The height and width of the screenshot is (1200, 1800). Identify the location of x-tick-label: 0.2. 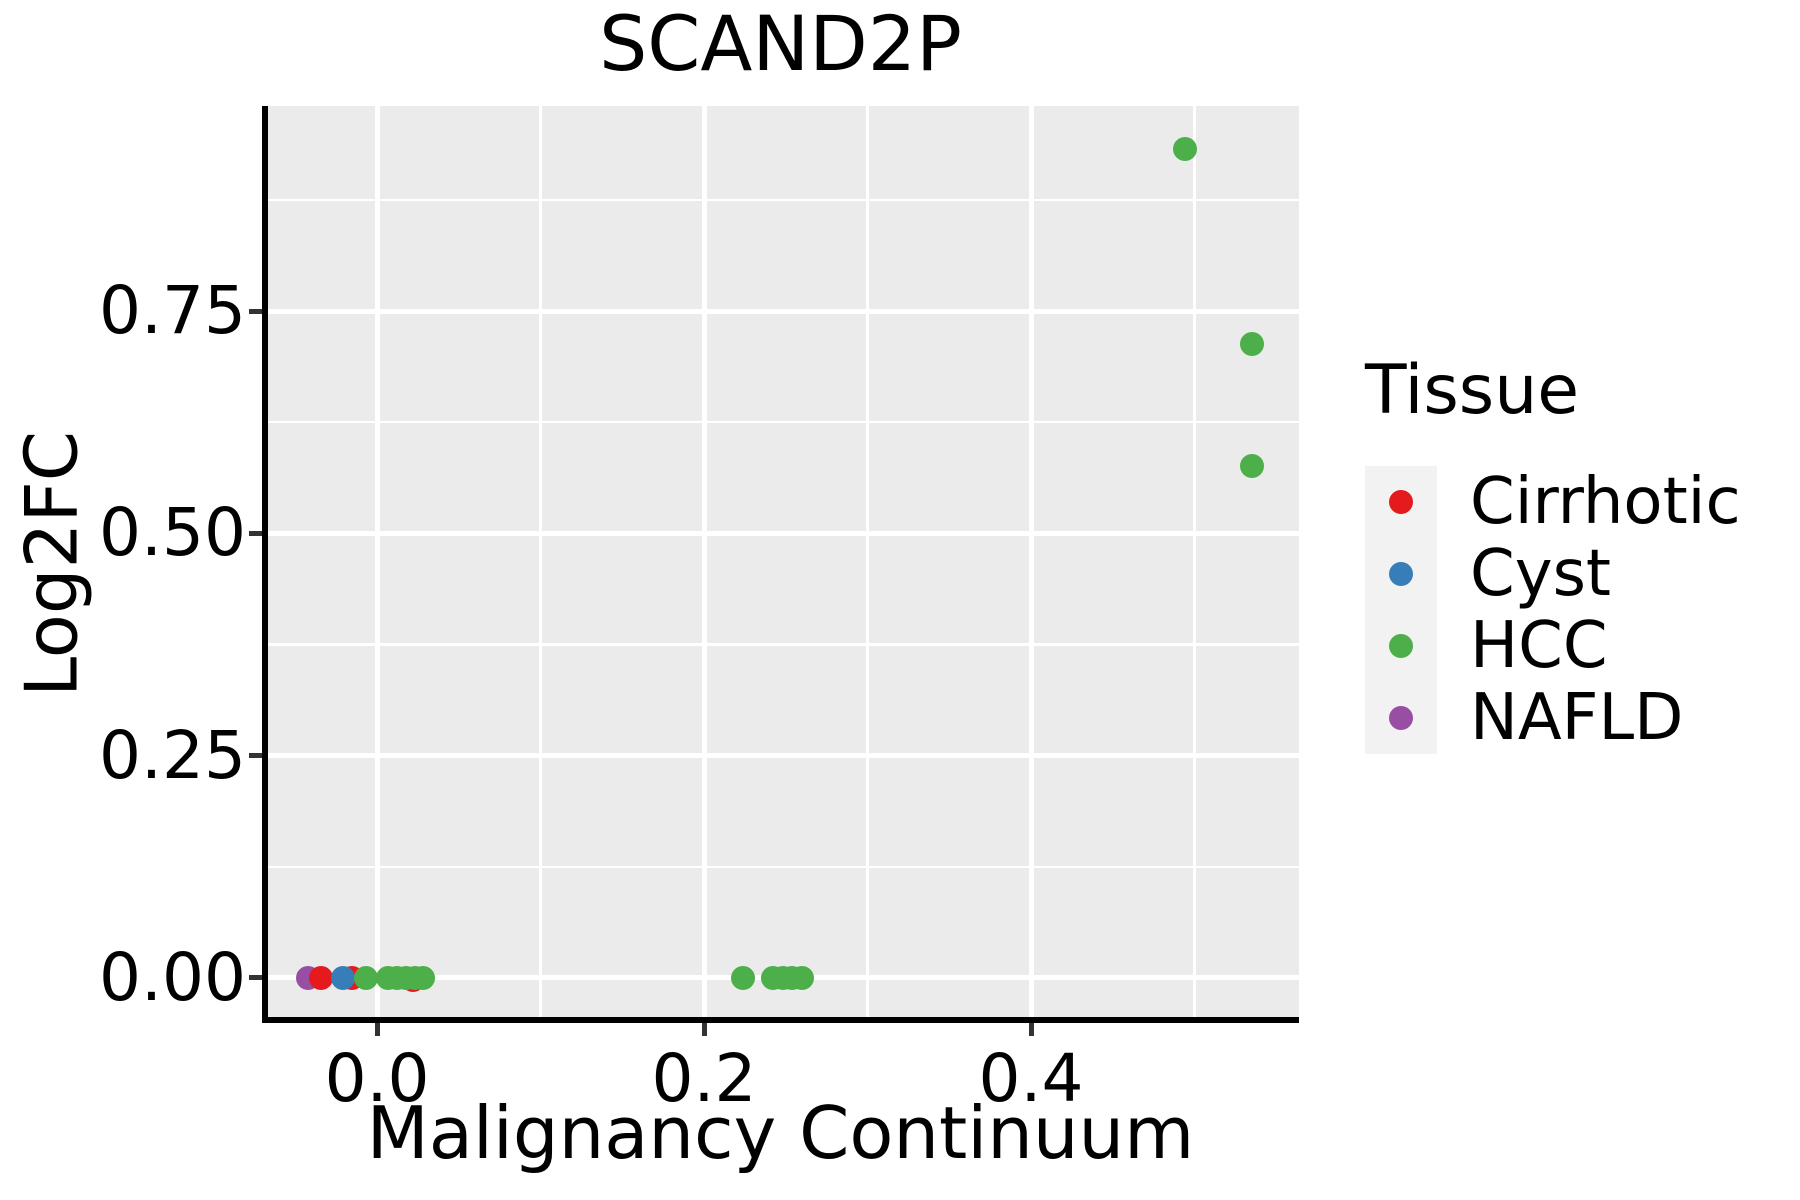
(704, 1078).